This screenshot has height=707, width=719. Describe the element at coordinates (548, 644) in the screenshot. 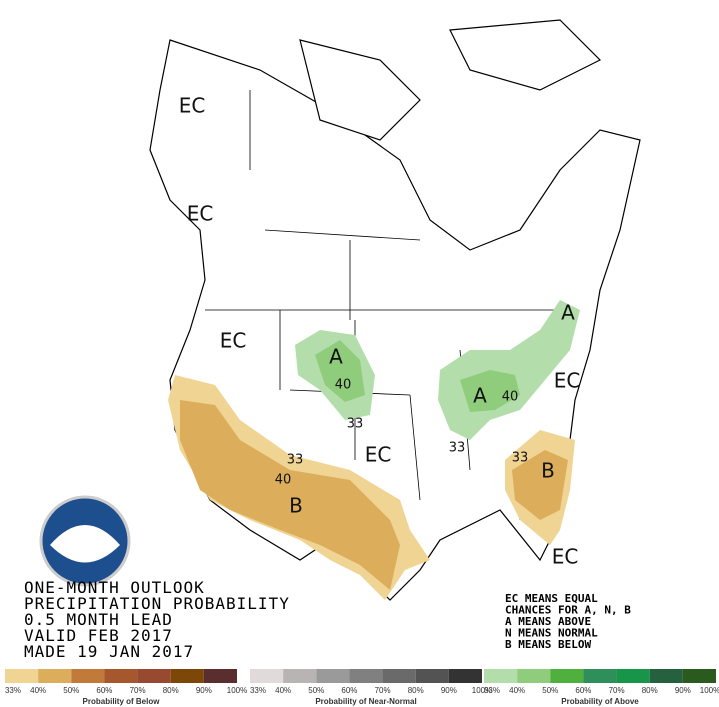

I see `note-line: B MEANS BELOW` at that location.